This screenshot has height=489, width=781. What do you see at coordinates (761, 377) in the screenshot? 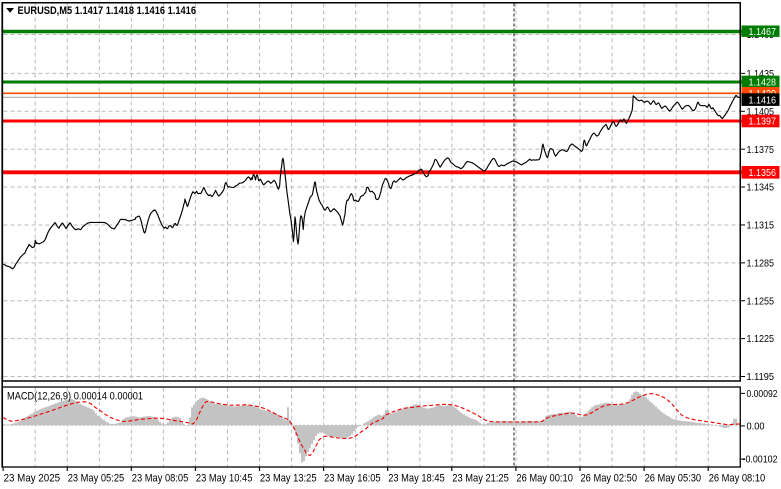
I see `svg-text: 1.1195` at bounding box center [761, 377].